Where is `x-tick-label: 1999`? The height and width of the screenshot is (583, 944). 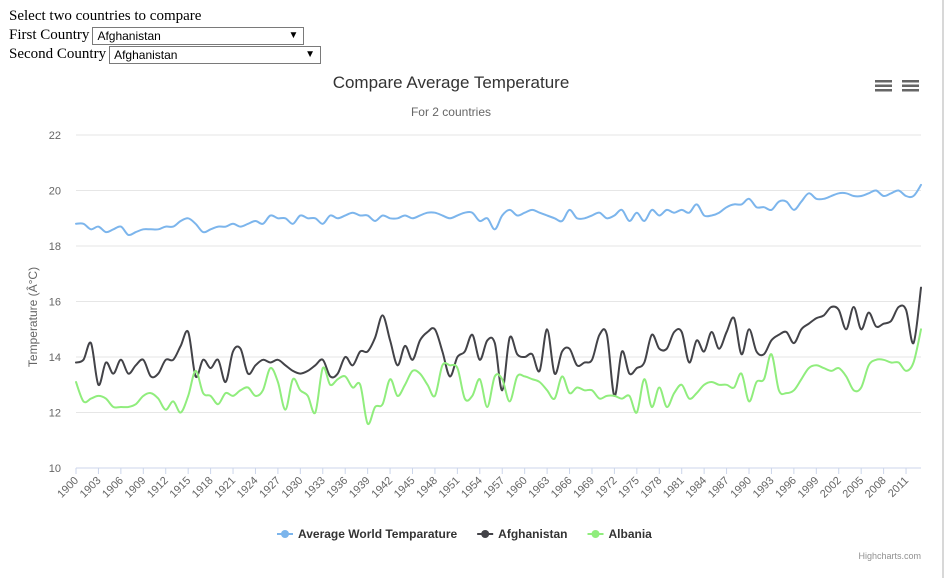 x-tick-label: 1999 is located at coordinates (809, 488).